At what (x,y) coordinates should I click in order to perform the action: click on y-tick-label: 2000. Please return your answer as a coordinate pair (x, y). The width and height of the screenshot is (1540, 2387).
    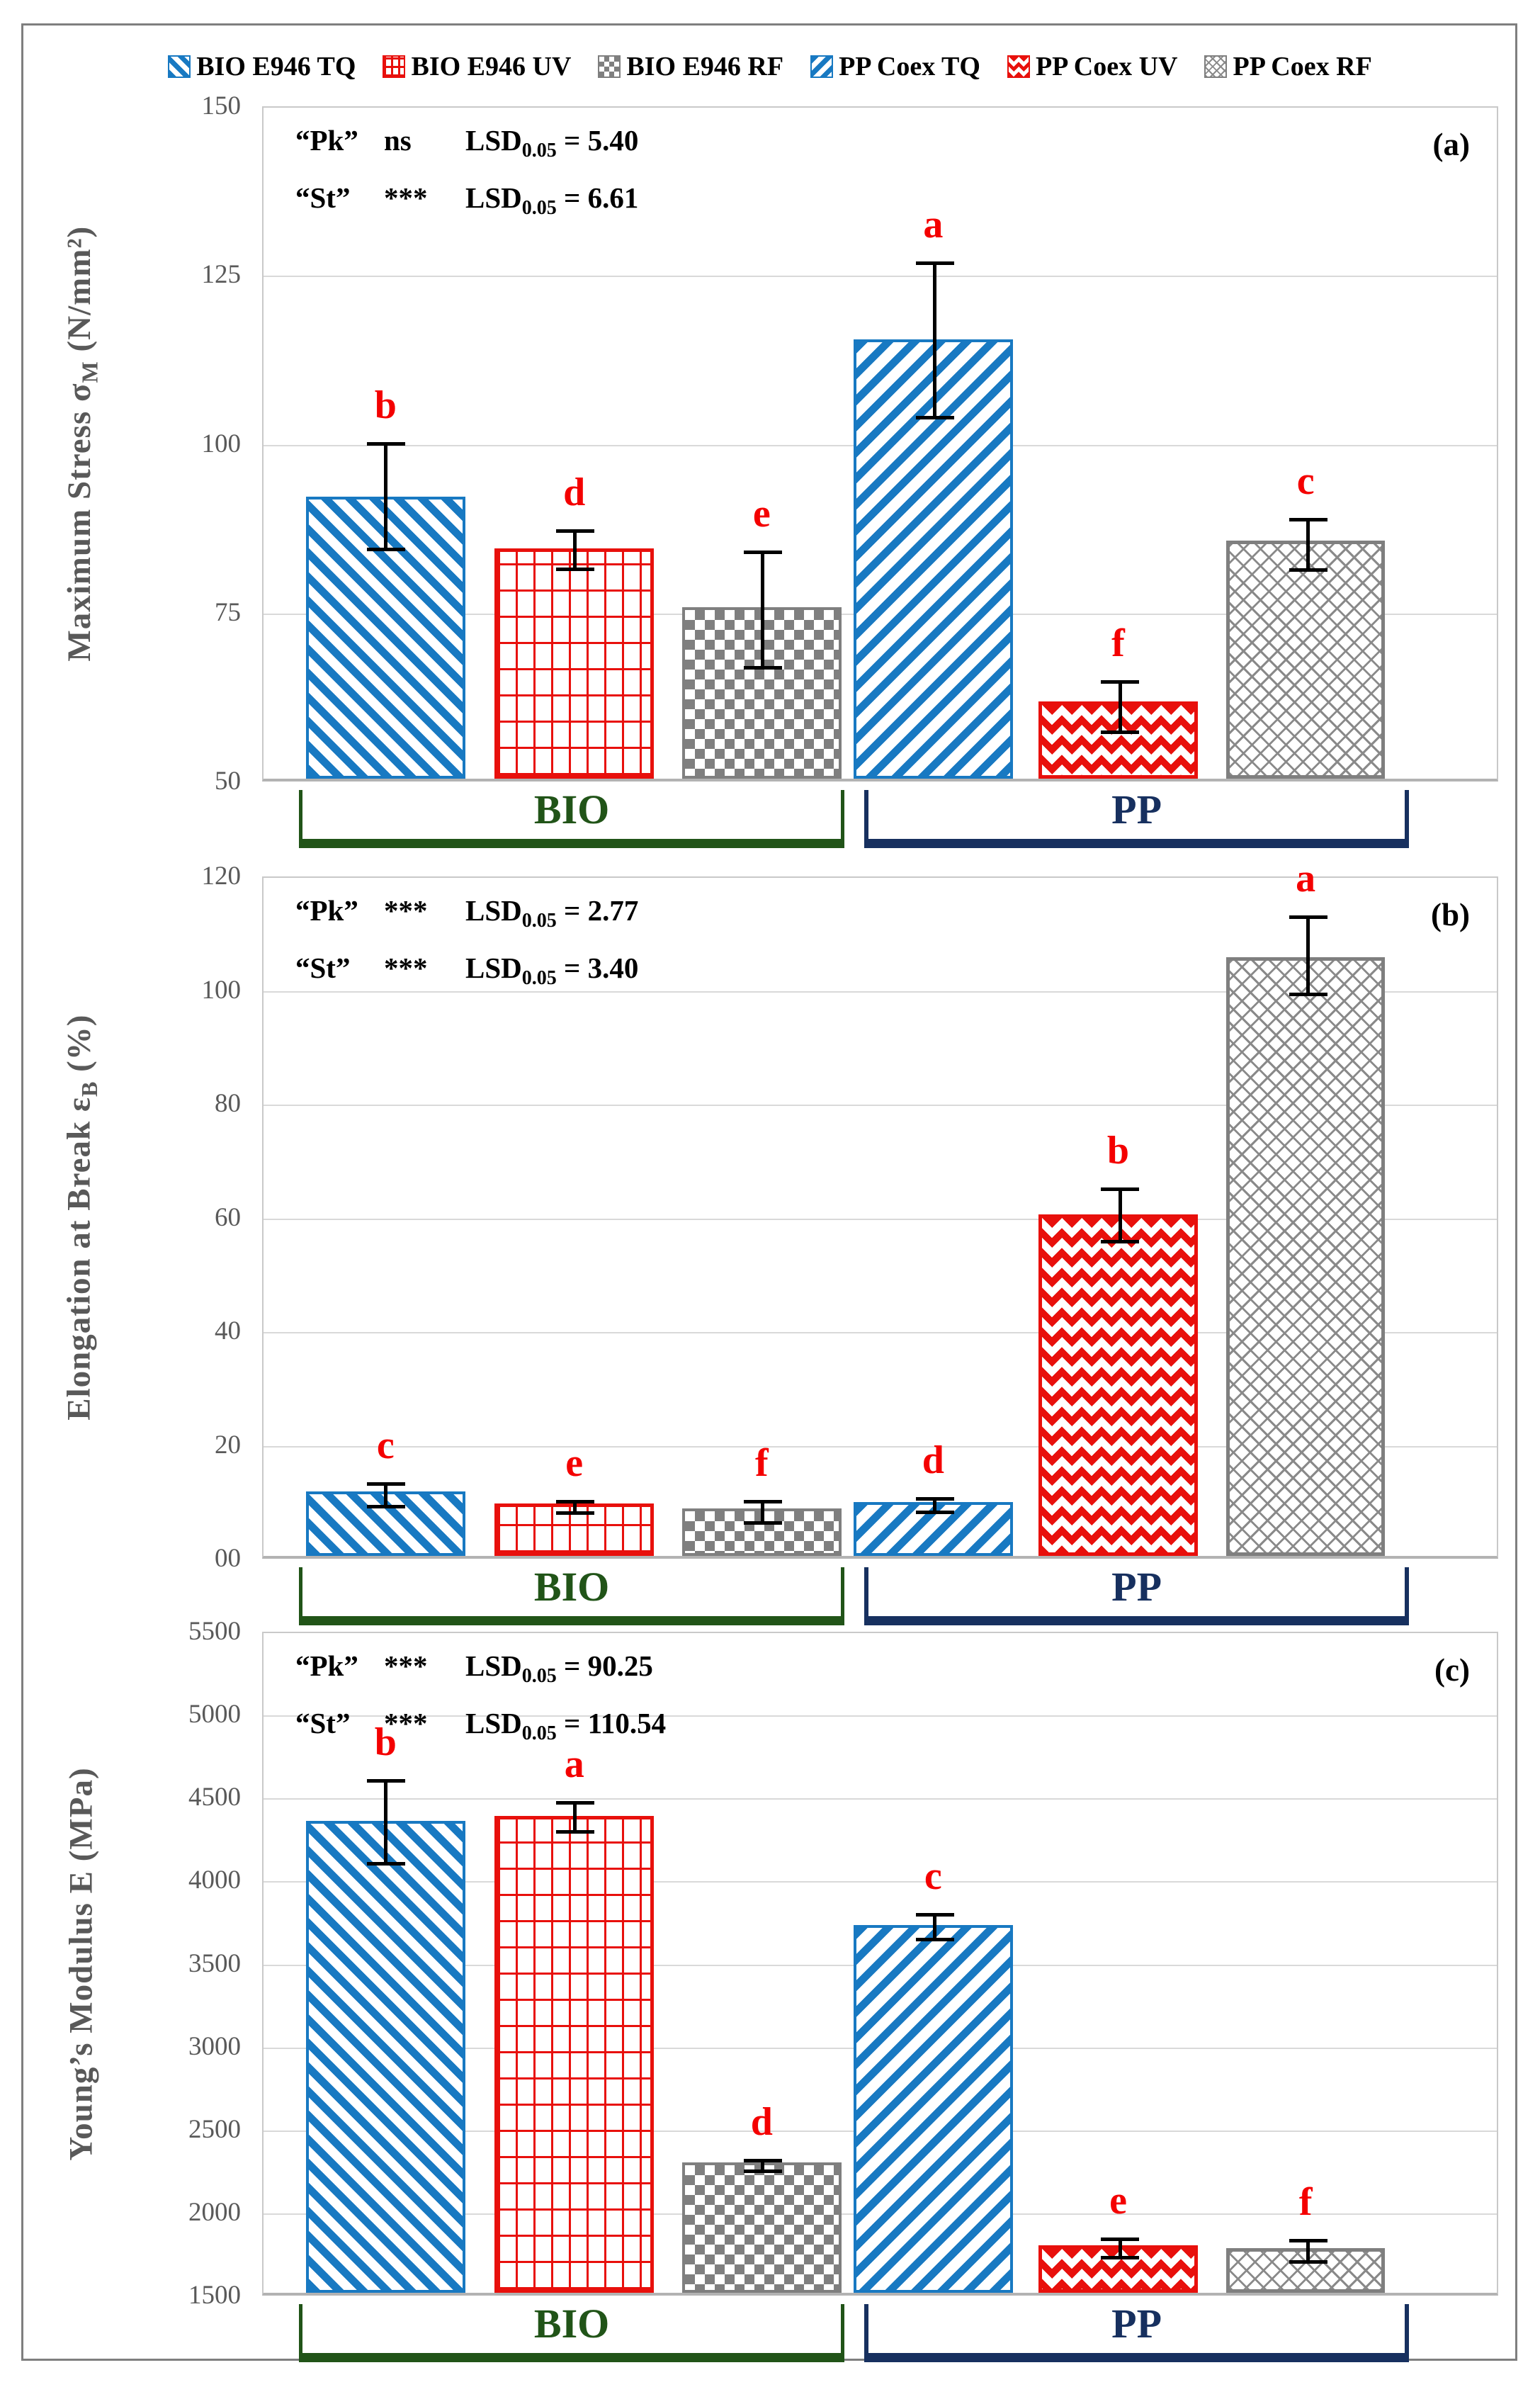
    Looking at the image, I should click on (215, 2212).